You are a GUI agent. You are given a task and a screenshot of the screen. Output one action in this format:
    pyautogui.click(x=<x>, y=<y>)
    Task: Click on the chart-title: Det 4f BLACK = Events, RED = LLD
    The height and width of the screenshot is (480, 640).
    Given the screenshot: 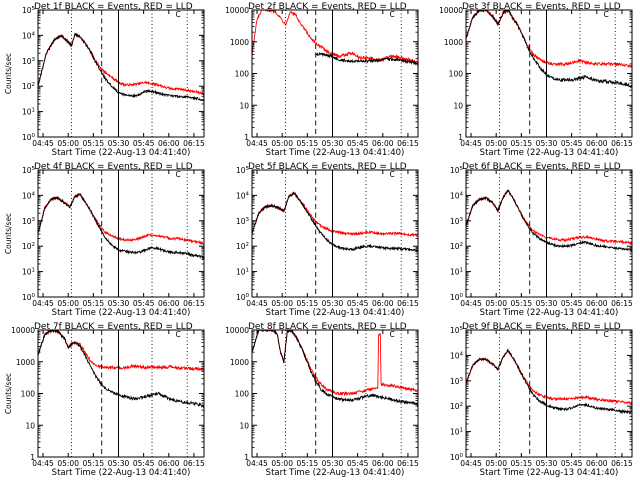 What is the action you would take?
    pyautogui.click(x=113, y=167)
    